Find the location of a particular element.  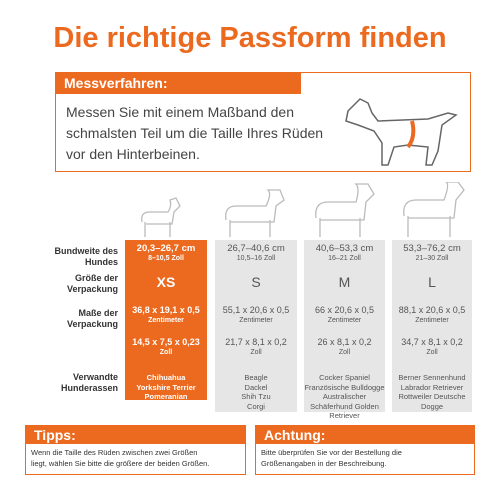

breed: Shih Tzu is located at coordinates (256, 396).